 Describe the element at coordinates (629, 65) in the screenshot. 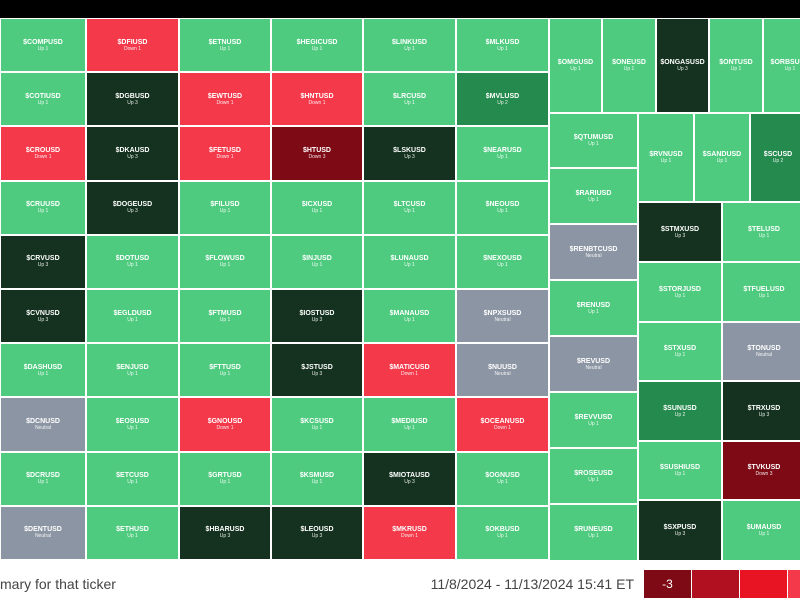

I see `ticker-tile: $ONEUSD Up 1` at that location.